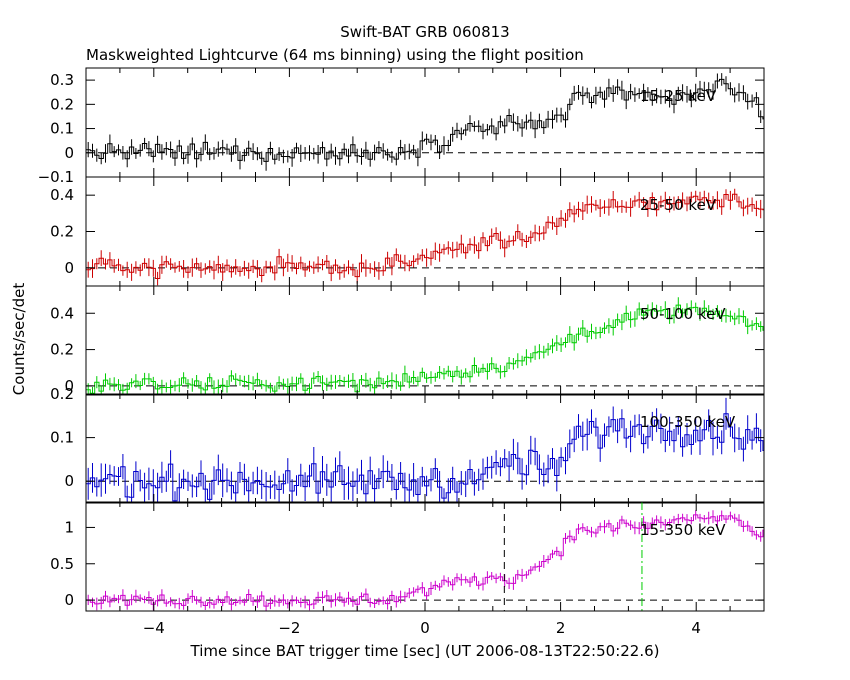 The width and height of the screenshot is (850, 680). What do you see at coordinates (683, 314) in the screenshot?
I see `band-label: 50-100 keV` at bounding box center [683, 314].